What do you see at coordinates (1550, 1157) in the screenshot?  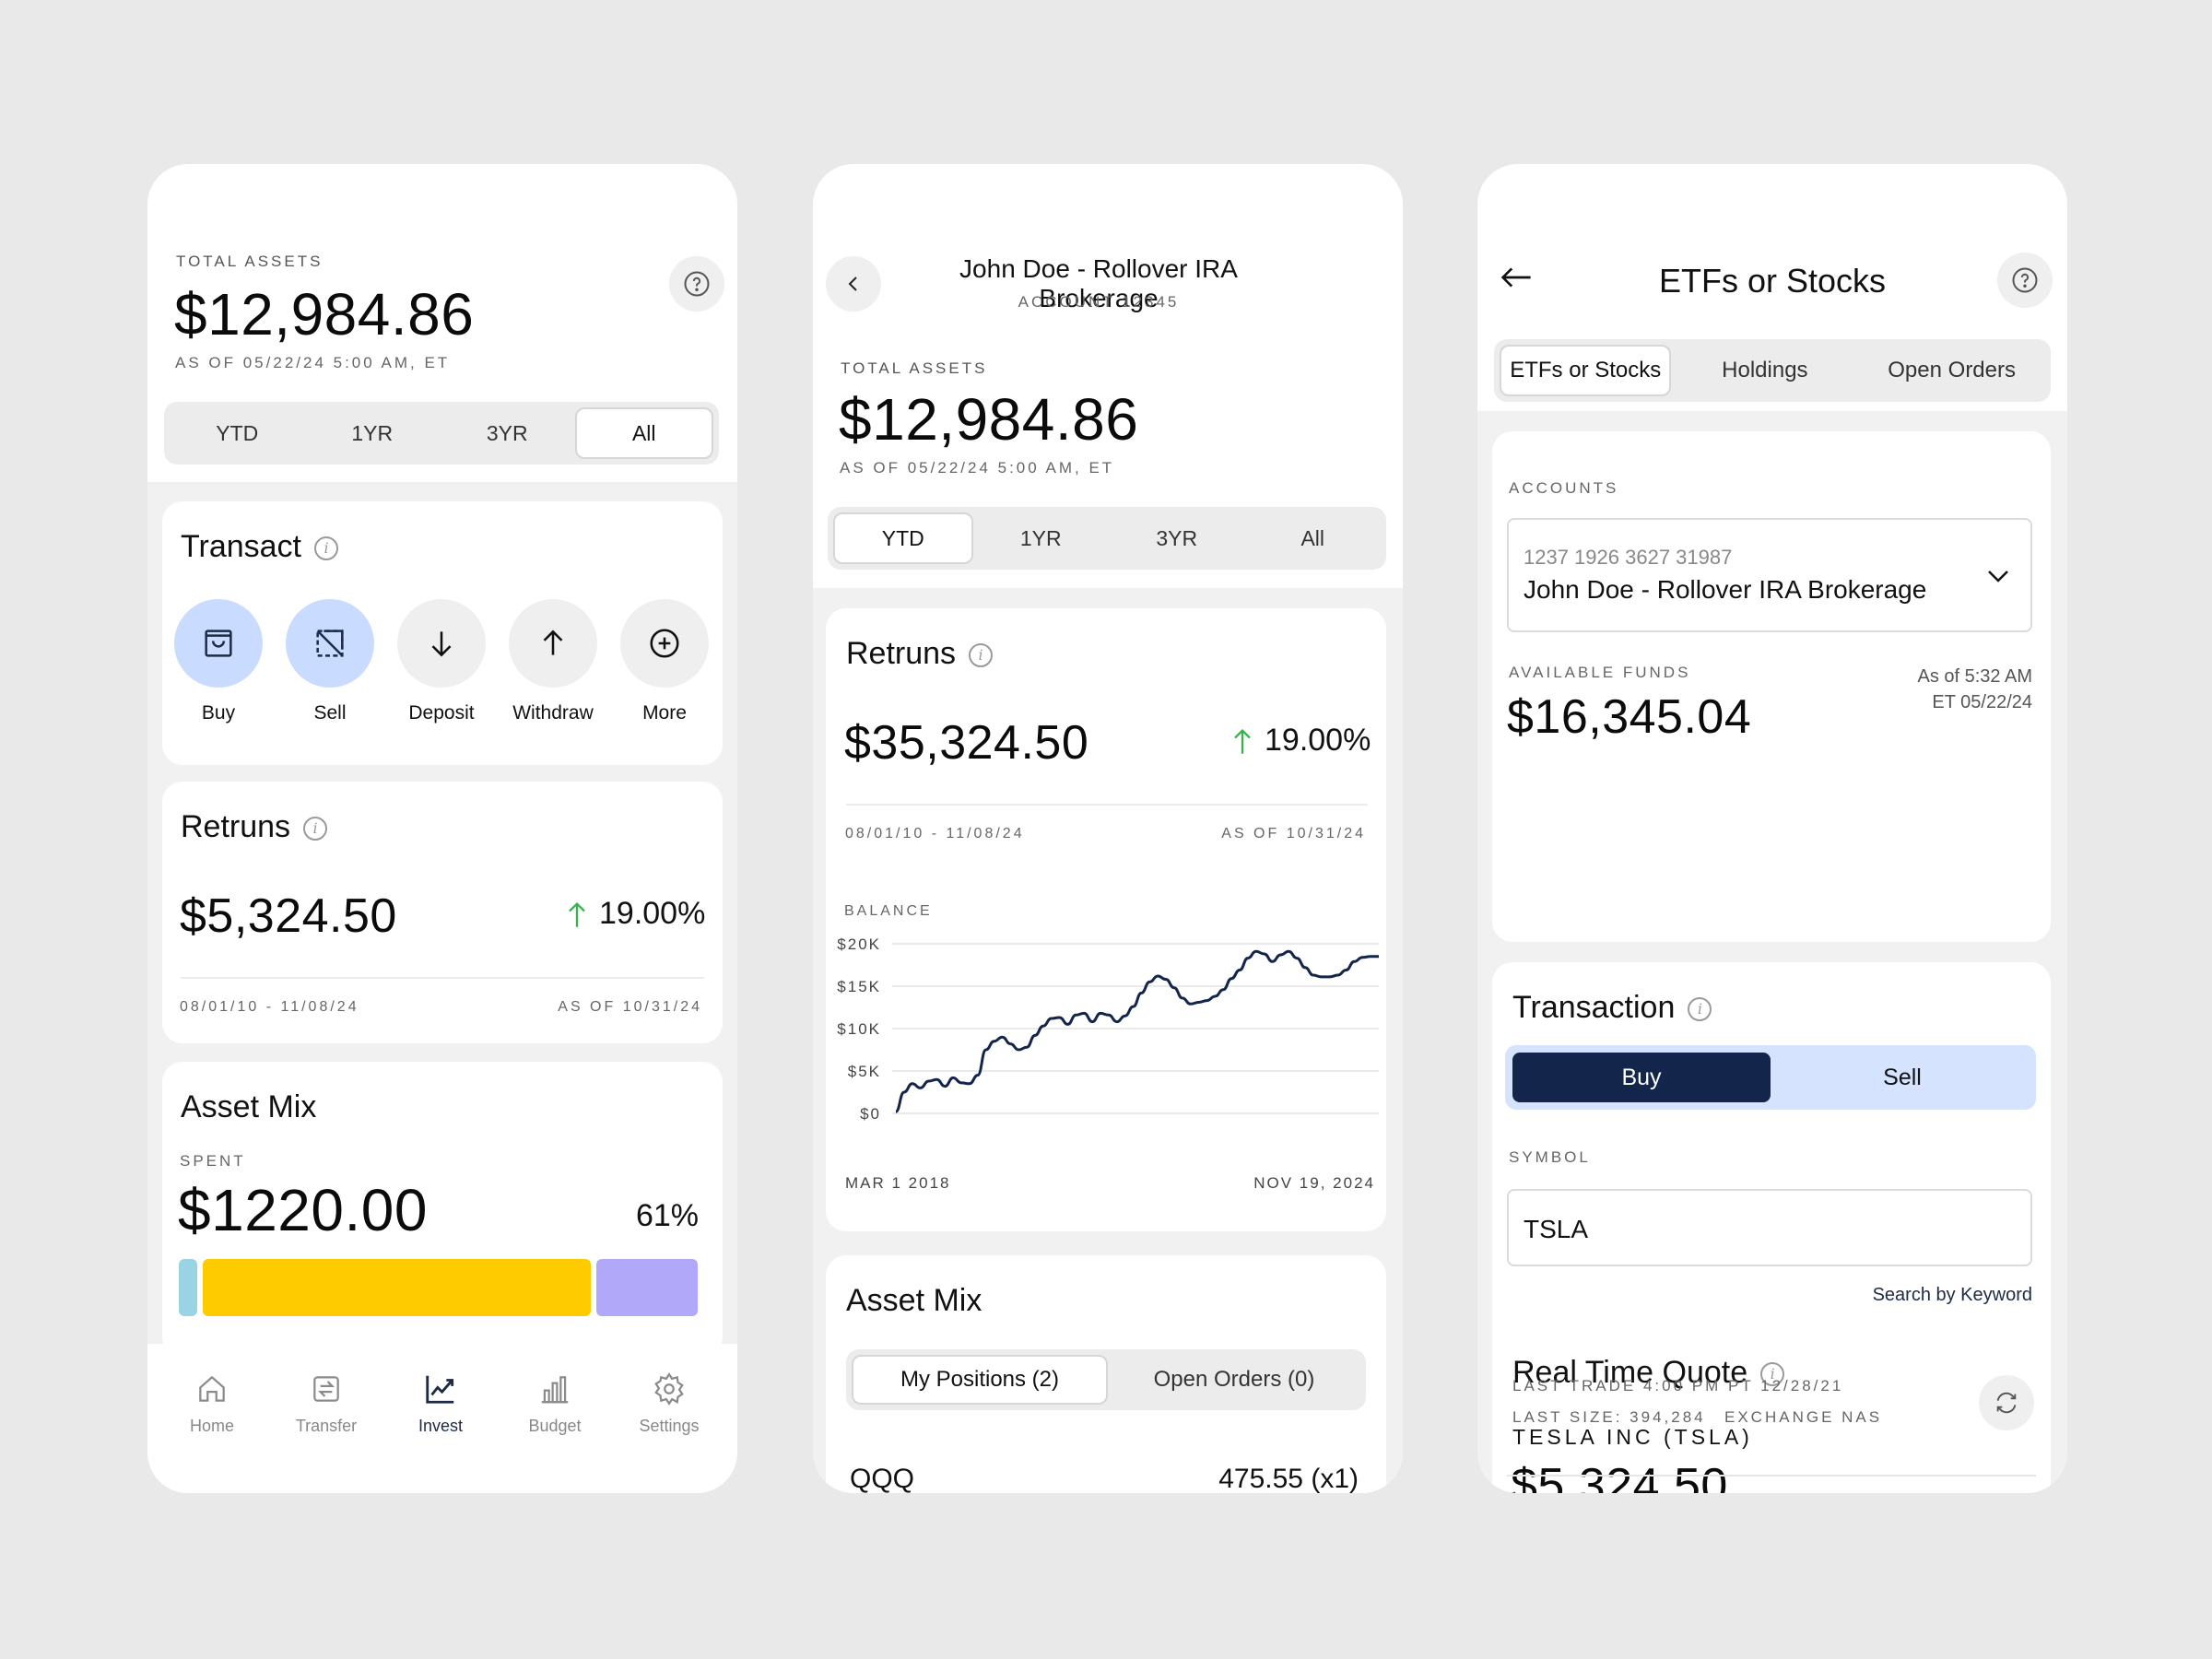 I see `symbol-label: SYMBOL` at bounding box center [1550, 1157].